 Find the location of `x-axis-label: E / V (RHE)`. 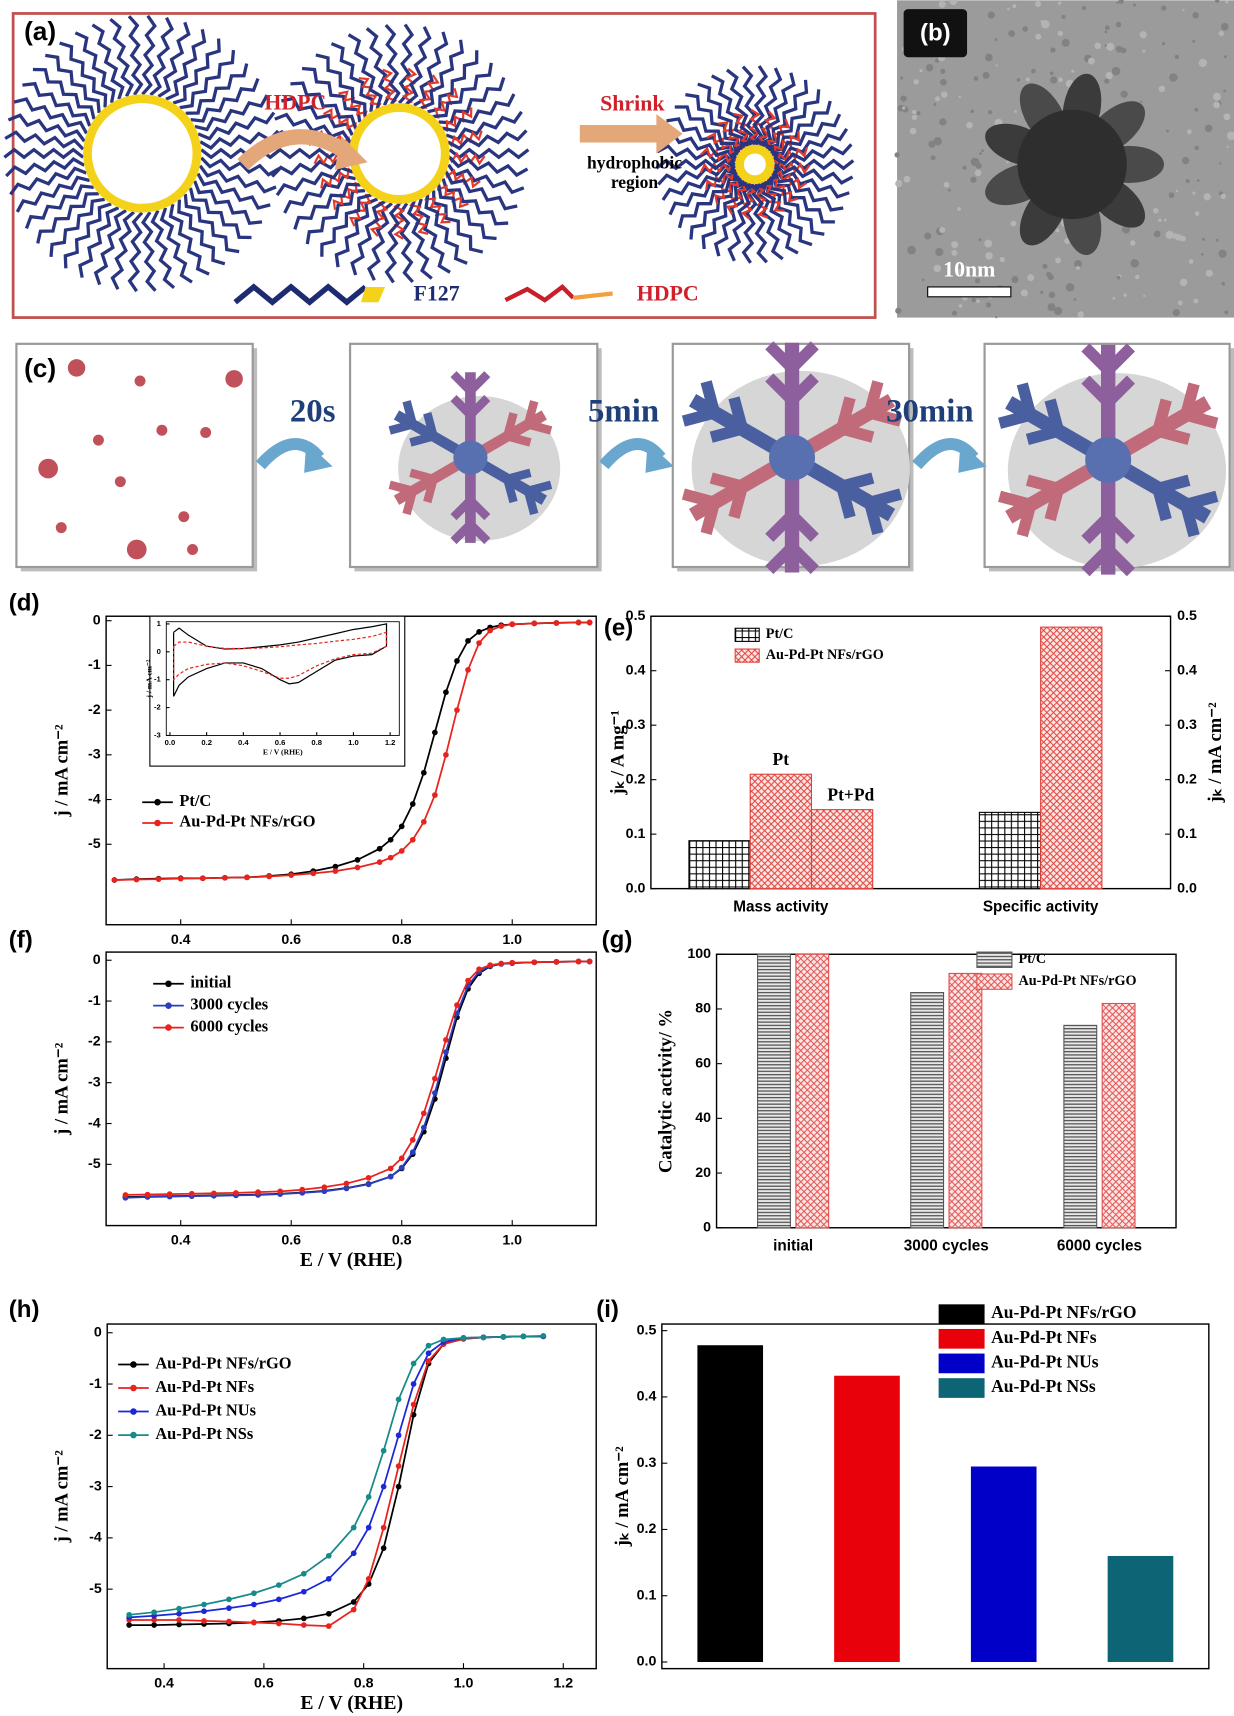

x-axis-label: E / V (RHE) is located at coordinates (283, 752).